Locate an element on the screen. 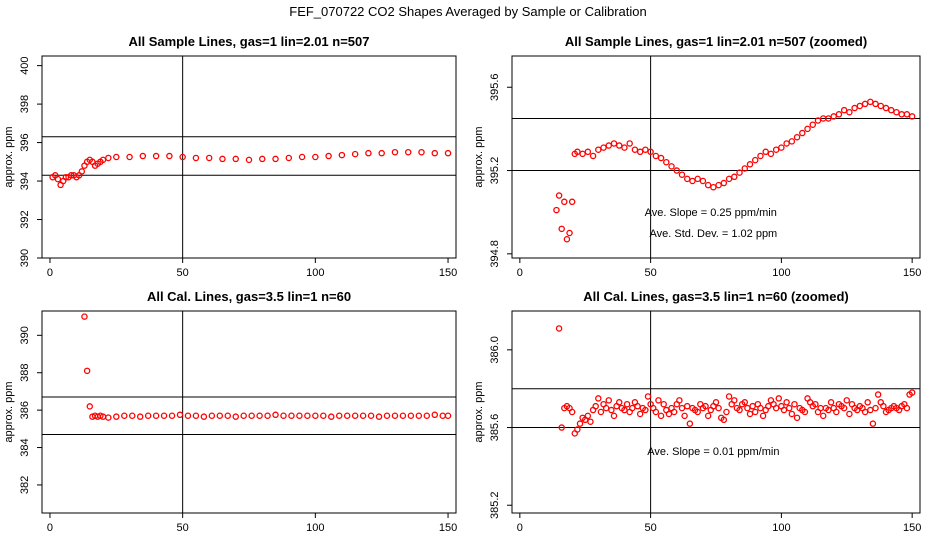 This screenshot has height=540, width=936. x-tick-label: 50 is located at coordinates (183, 273).